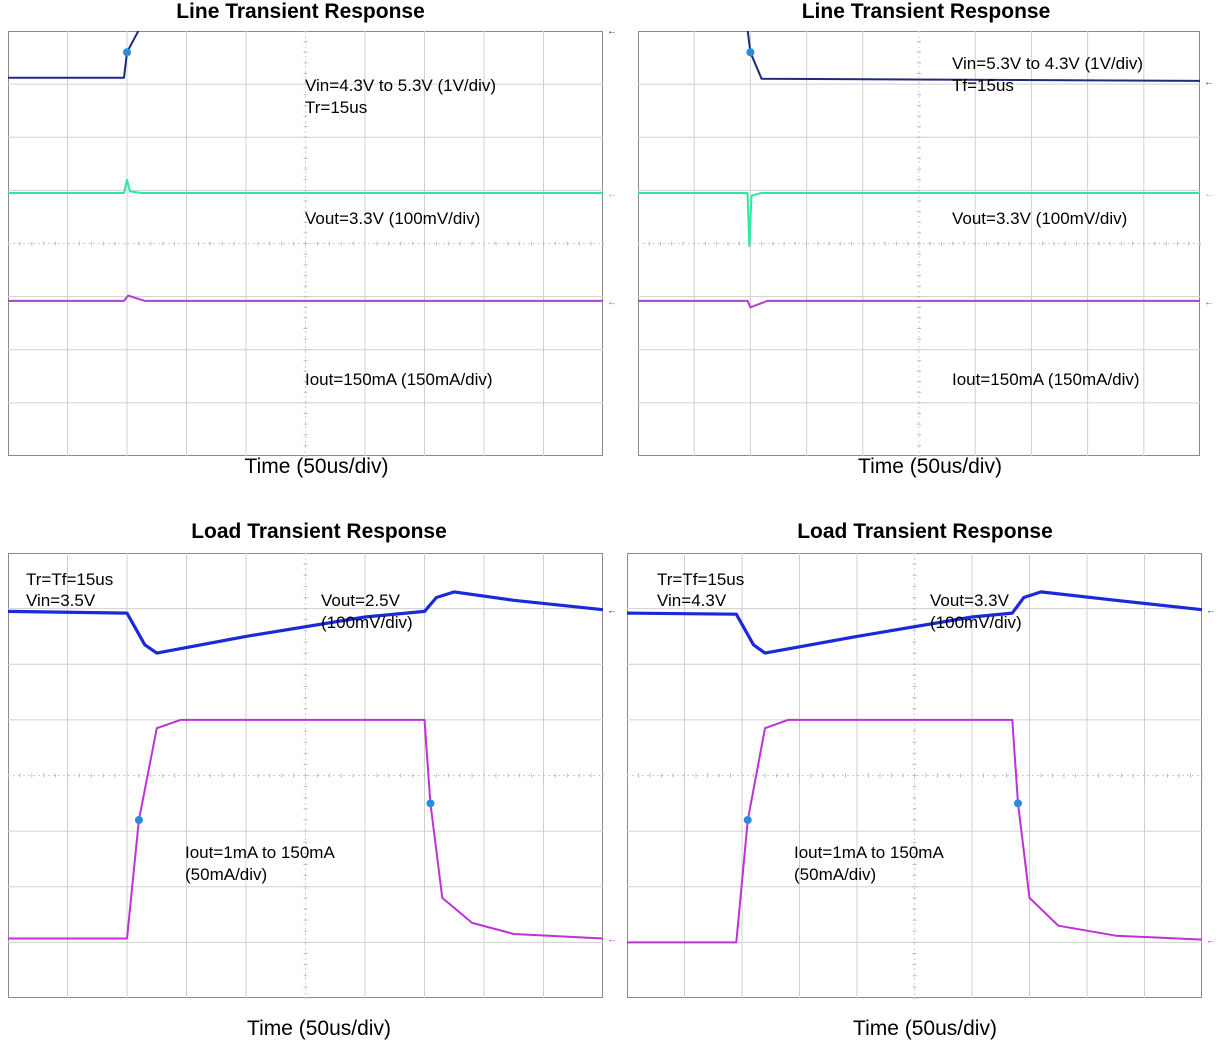 The image size is (1225, 1047). I want to click on annotation-label: Vin=4.3V, so click(692, 600).